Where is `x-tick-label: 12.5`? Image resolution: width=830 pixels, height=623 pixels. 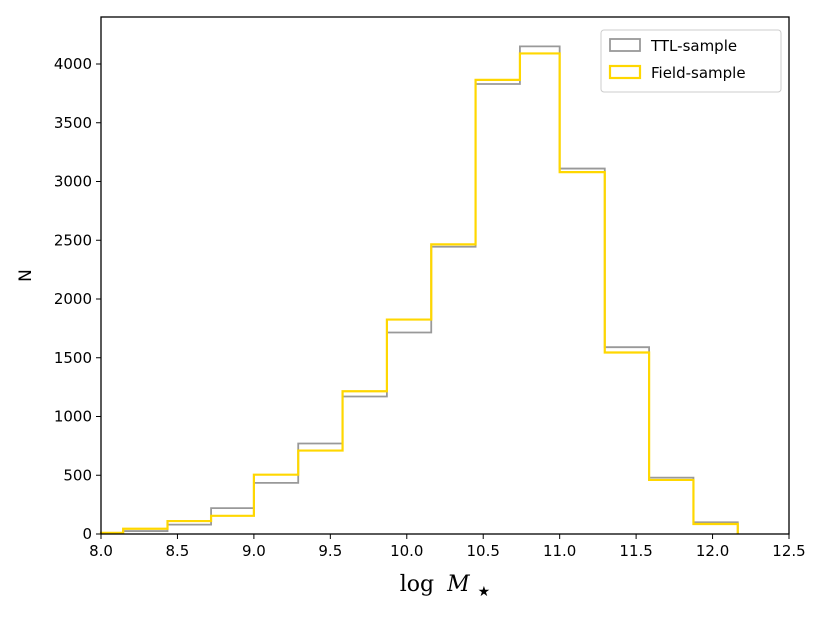
x-tick-label: 12.5 is located at coordinates (788, 551).